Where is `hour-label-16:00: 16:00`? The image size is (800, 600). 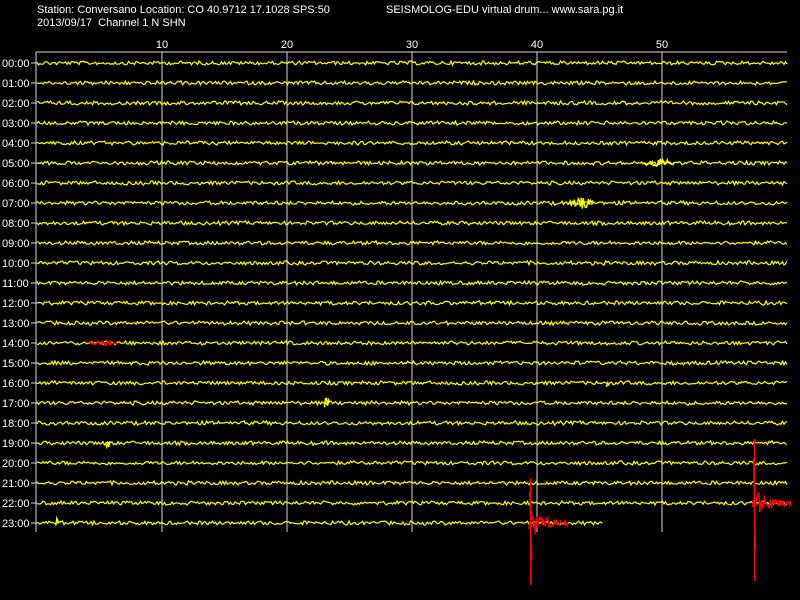
hour-label-16:00: 16:00 is located at coordinates (16, 384).